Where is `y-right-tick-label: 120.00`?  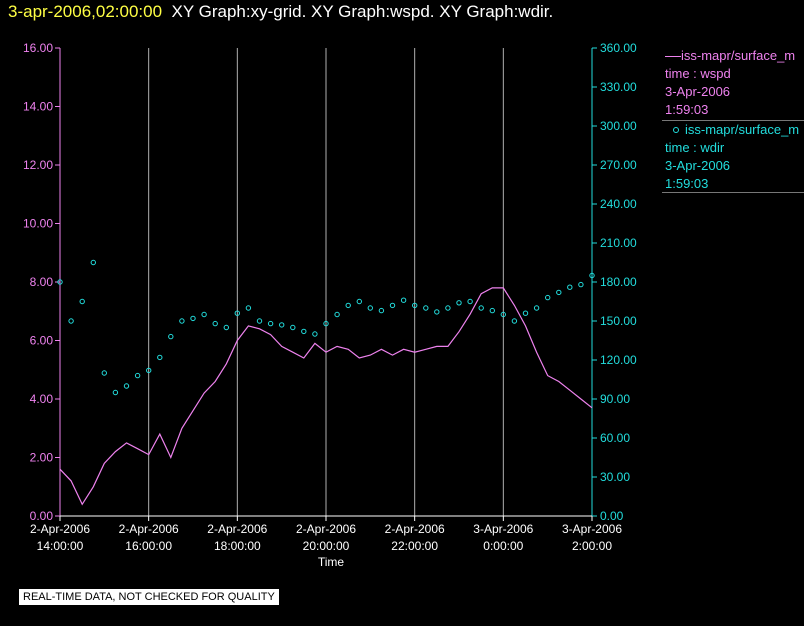
y-right-tick-label: 120.00 is located at coordinates (618, 360).